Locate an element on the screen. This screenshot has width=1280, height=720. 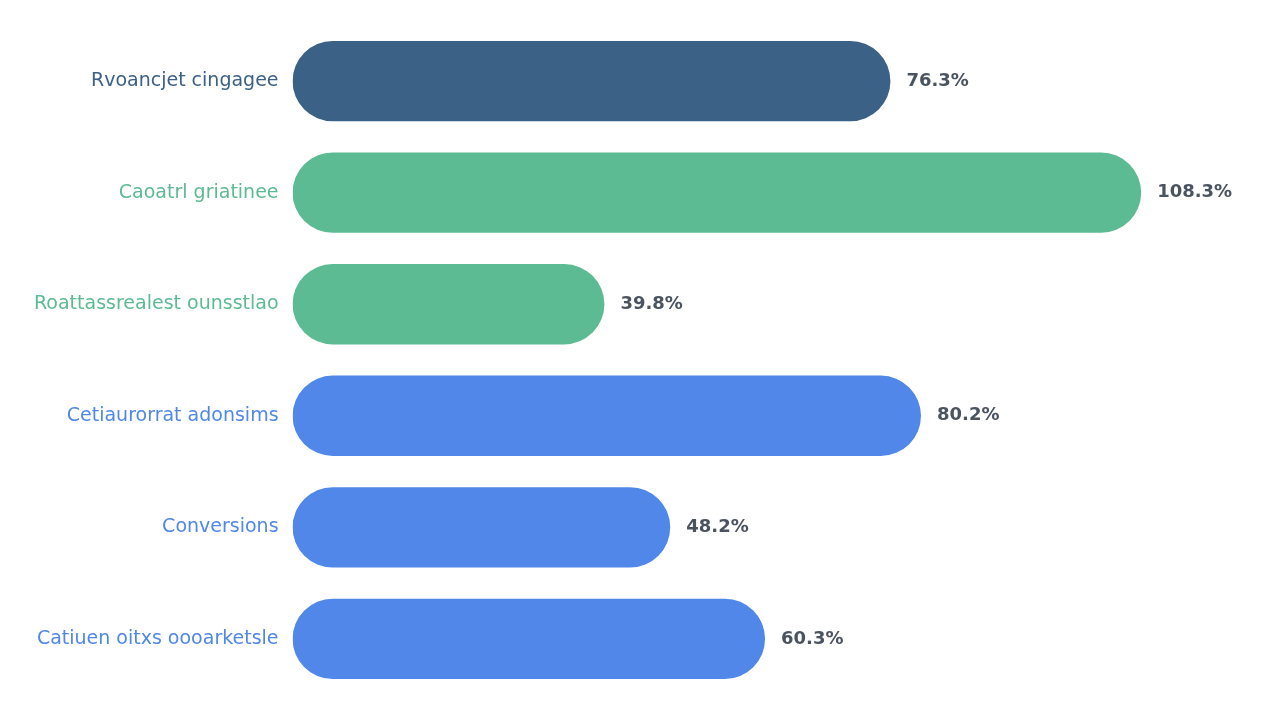
data-label: 60.3% is located at coordinates (812, 637).